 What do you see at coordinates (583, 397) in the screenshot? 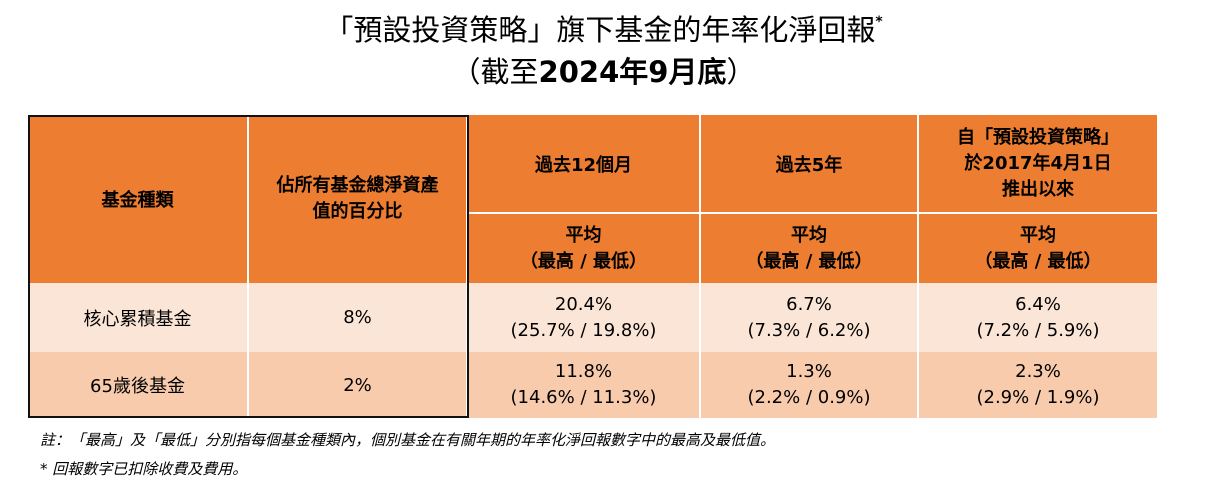
I see `return-range: (14.6% / 11.3%)` at bounding box center [583, 397].